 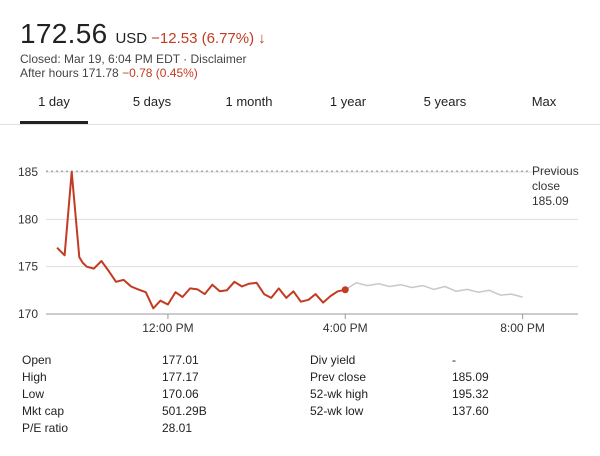 I want to click on stat-label: P/E ratio, so click(x=45, y=428).